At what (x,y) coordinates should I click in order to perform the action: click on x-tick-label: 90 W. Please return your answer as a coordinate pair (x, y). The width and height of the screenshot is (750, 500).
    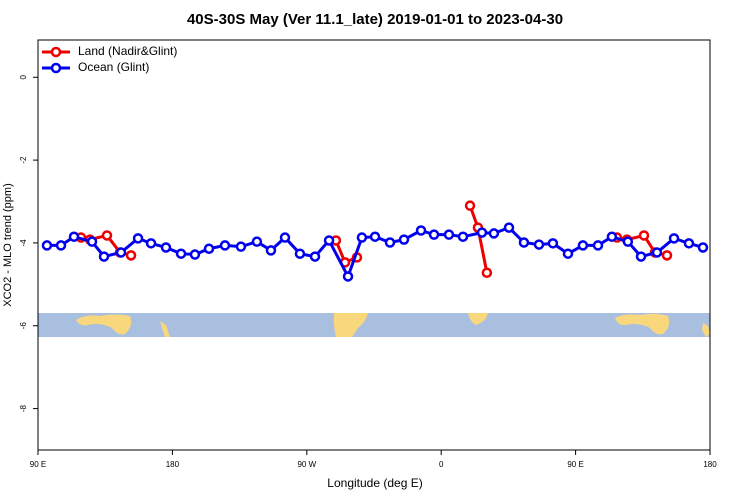
    Looking at the image, I should click on (306, 464).